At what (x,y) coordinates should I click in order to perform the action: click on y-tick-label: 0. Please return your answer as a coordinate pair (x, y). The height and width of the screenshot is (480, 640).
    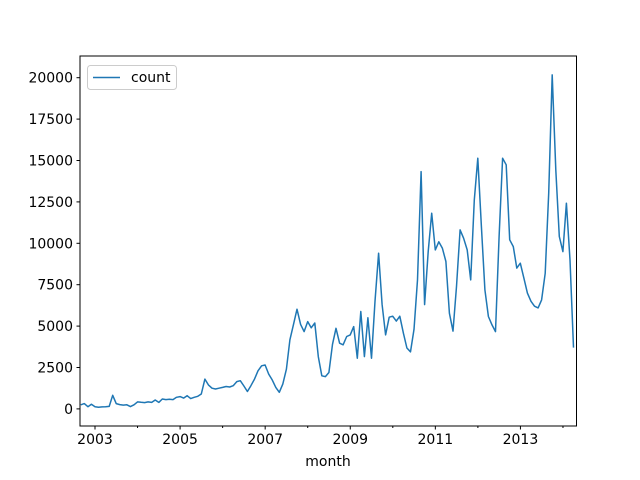
    Looking at the image, I should click on (68, 410).